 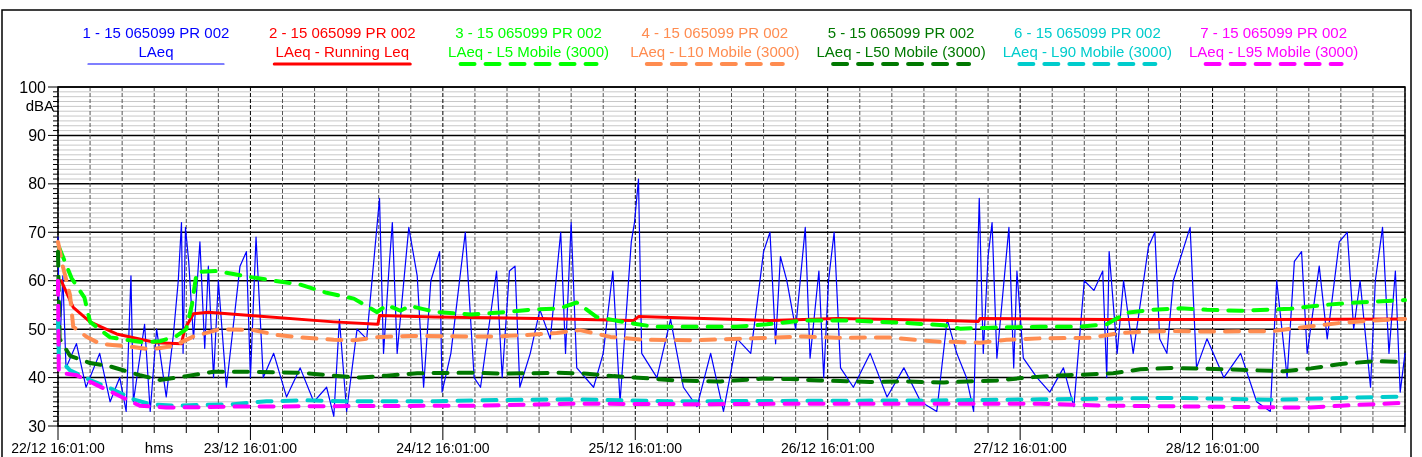 I want to click on text: 4 - 15 065099 PR 002 LAeq - L10 Mobile (3000), so click(x=715, y=42).